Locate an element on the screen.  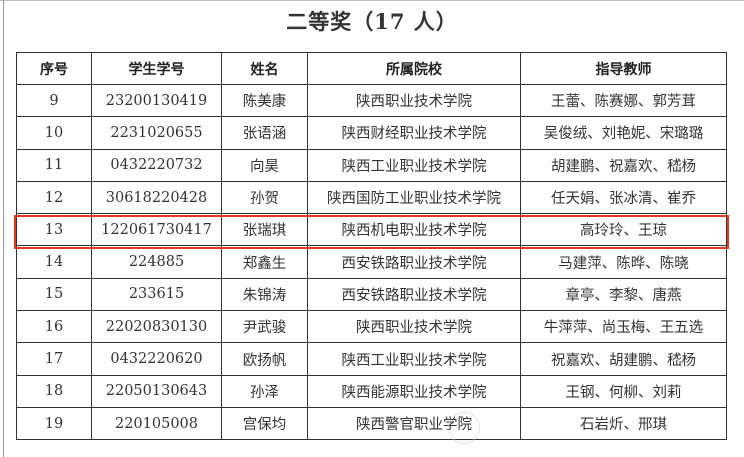
table-row: 16 22020830130 尹武骏 陕西职业技术学院 牛萍萍、尚玉梅、王五选 is located at coordinates (371, 327).